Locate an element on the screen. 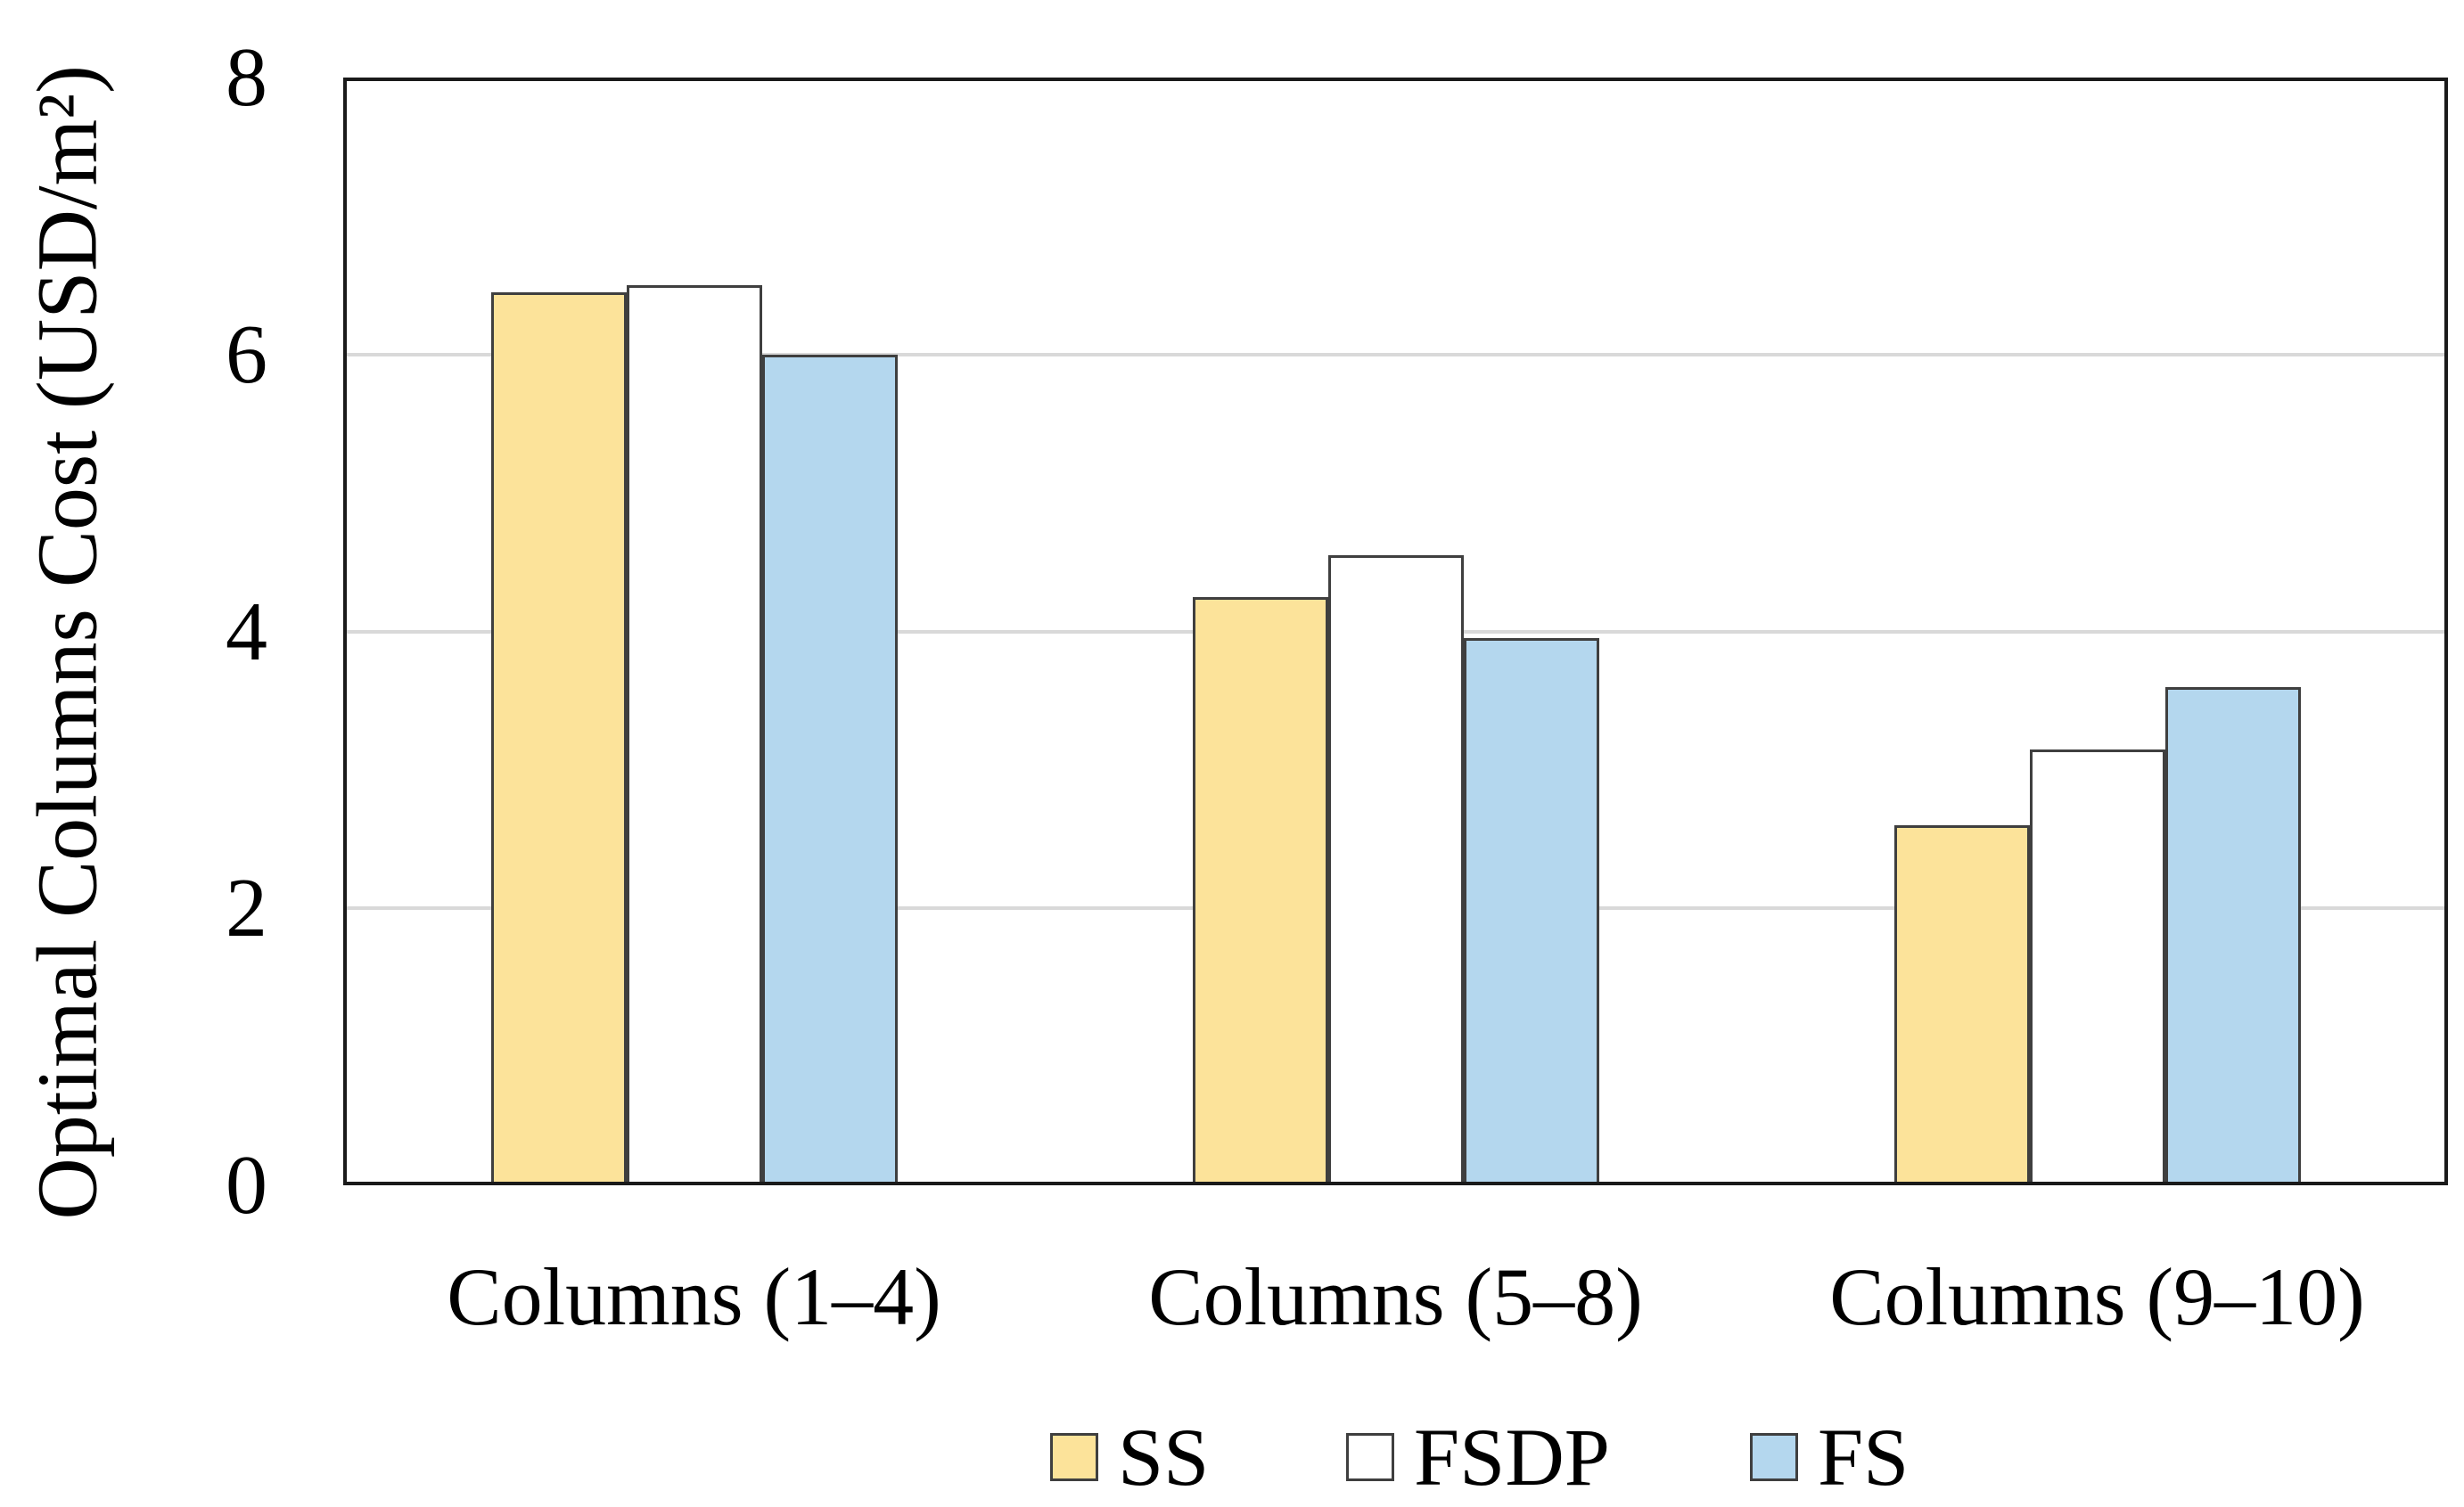  legend-swatch-fs is located at coordinates (1774, 1457).